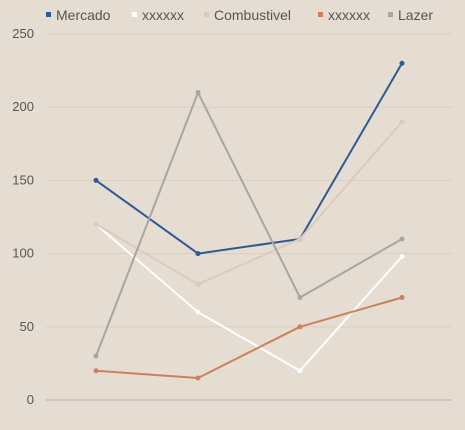 This screenshot has height=430, width=465. I want to click on y-tick-label: 50, so click(27, 326).